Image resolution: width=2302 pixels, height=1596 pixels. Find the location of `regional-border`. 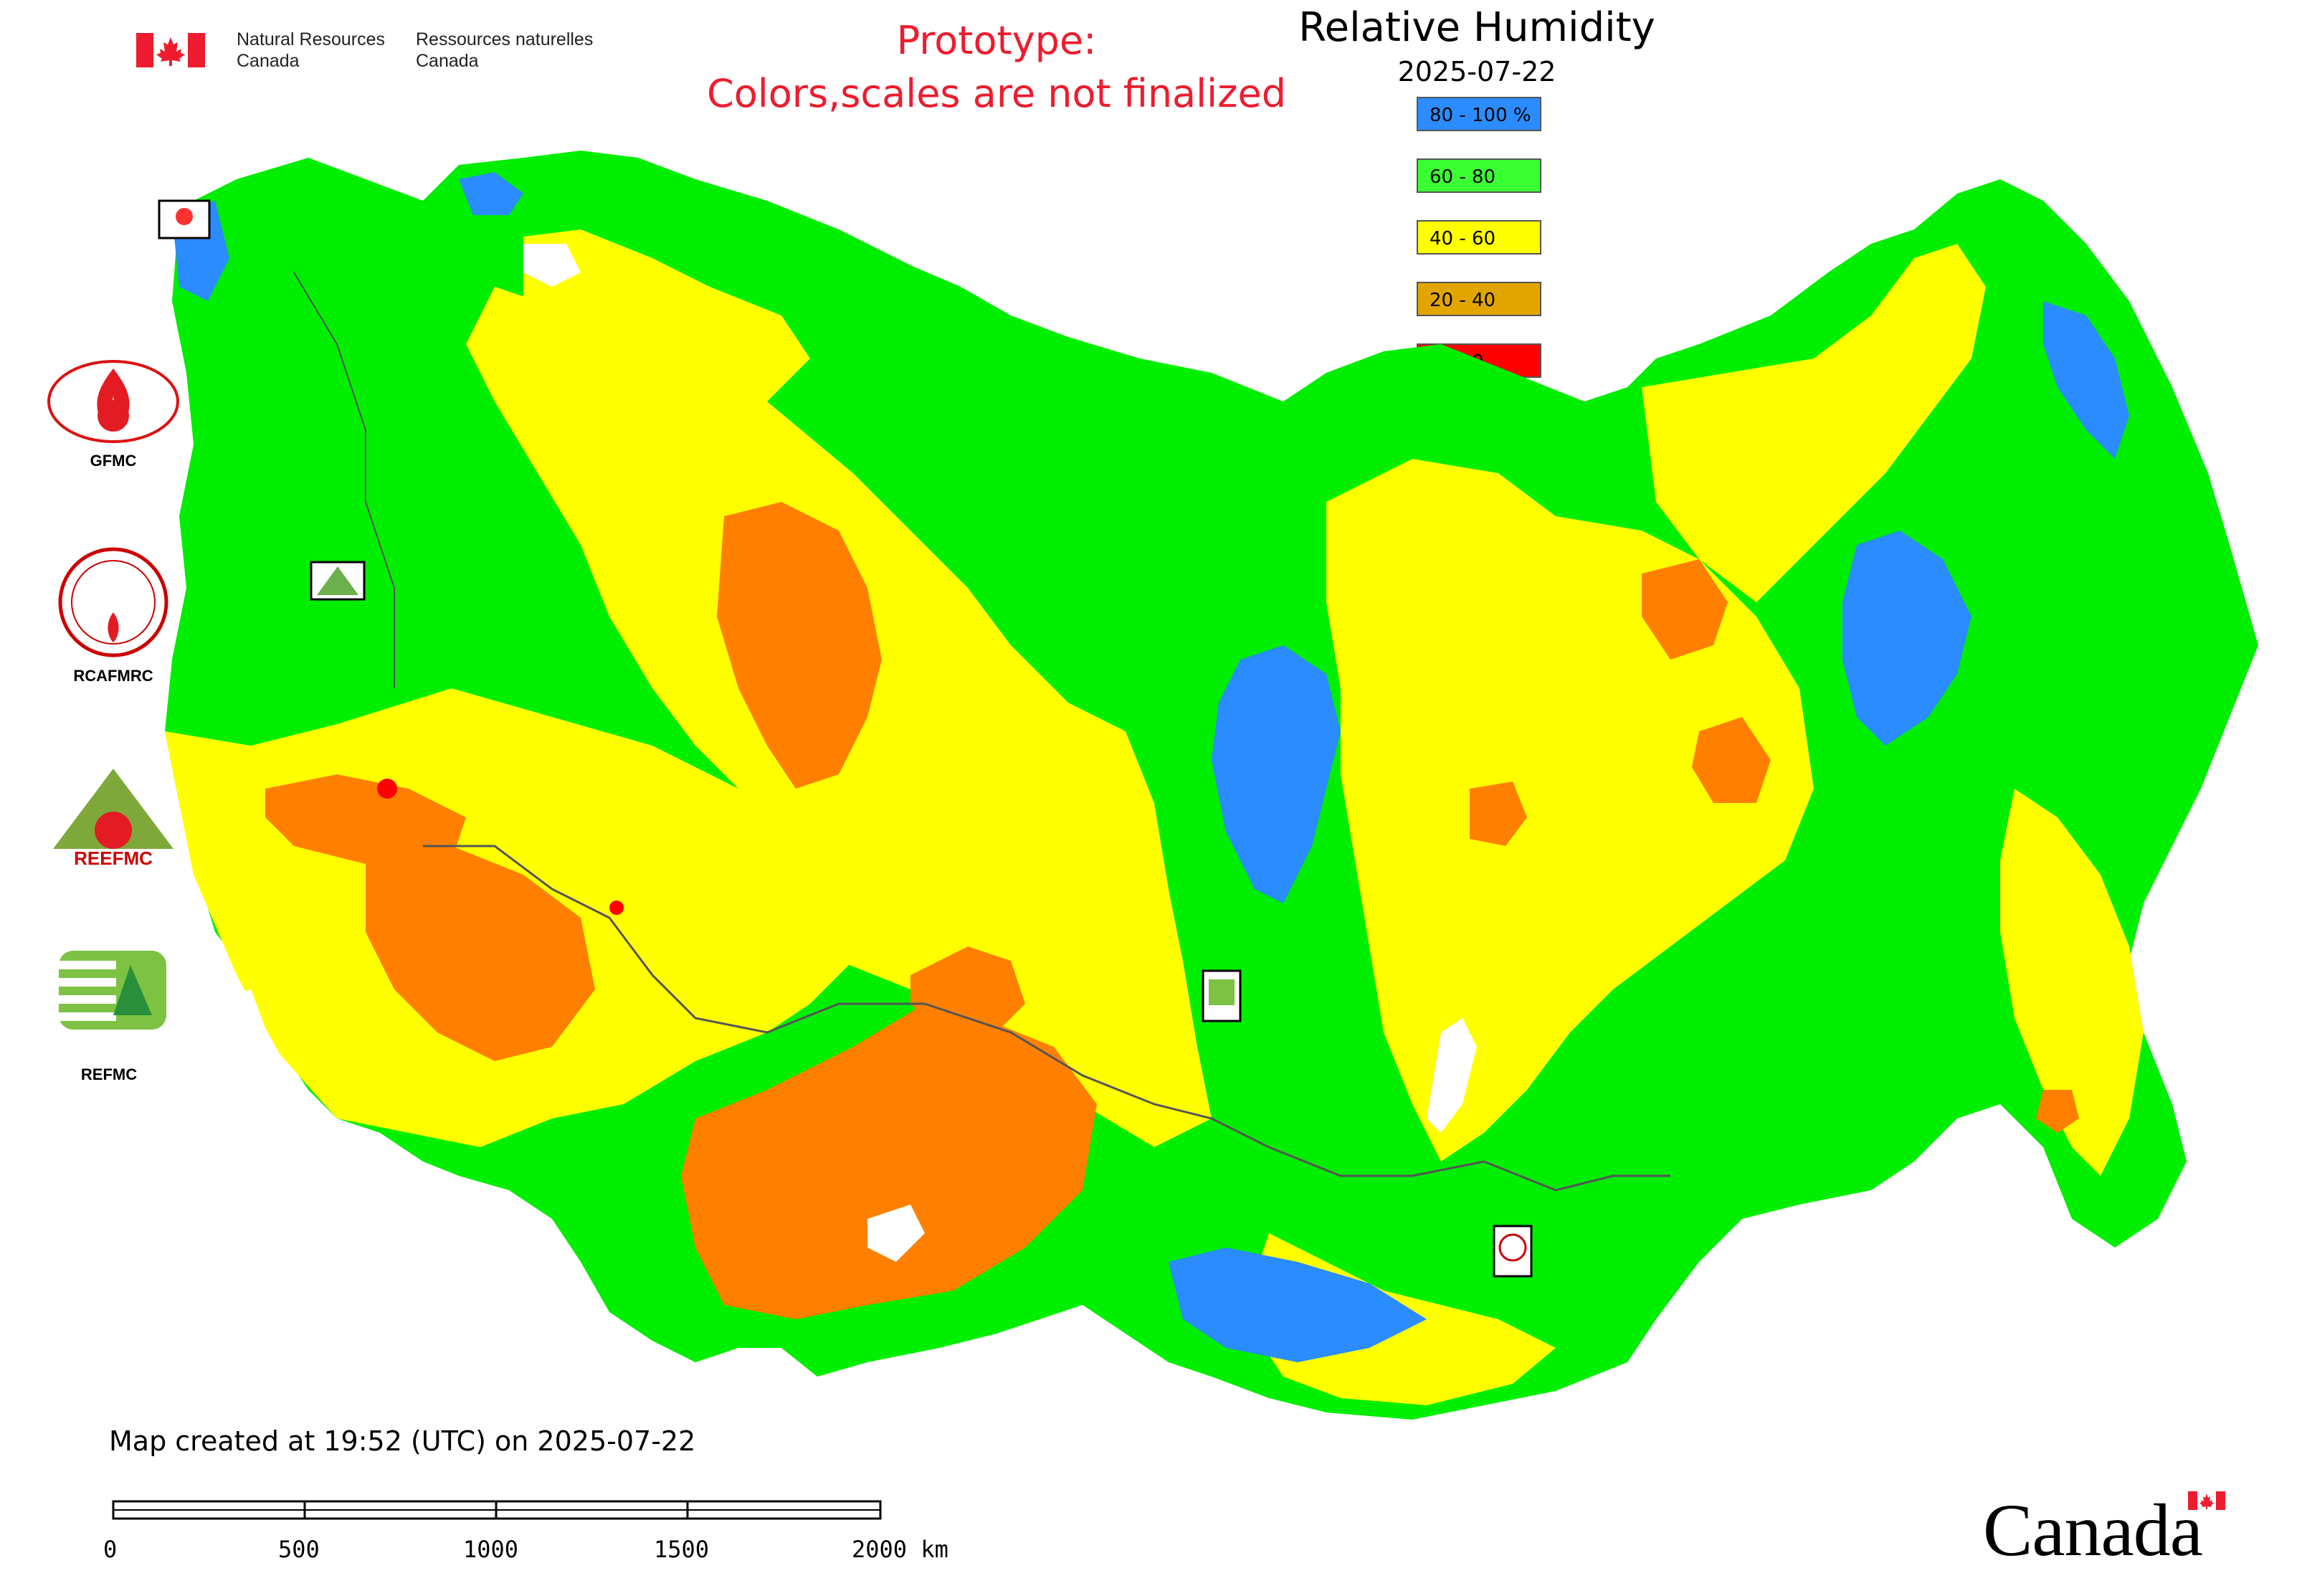

regional-border is located at coordinates (344, 480).